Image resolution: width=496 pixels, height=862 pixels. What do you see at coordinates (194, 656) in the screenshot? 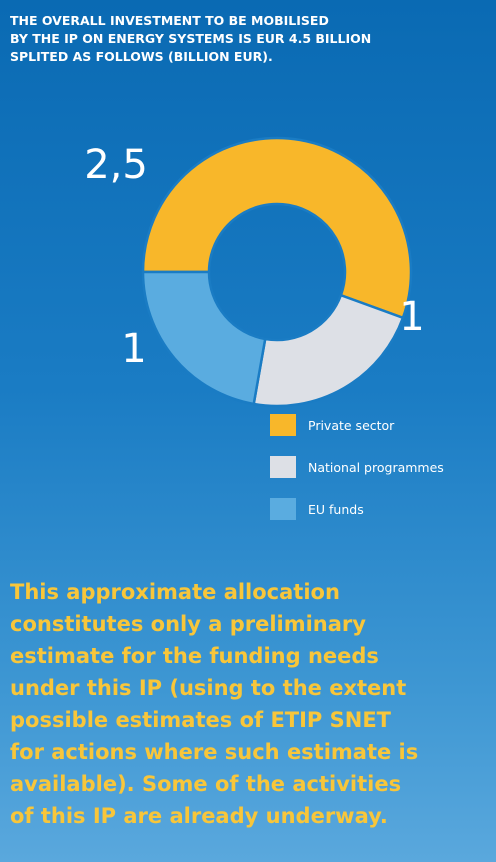
I see `note-line: estimate for the funding needs` at bounding box center [194, 656].